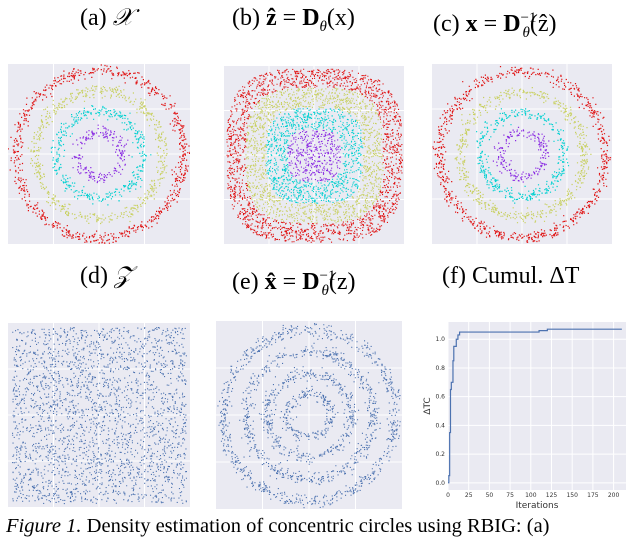 Image resolution: width=640 pixels, height=543 pixels. Describe the element at coordinates (246, 18) in the screenshot. I see `panel-b-label: (b)` at that location.